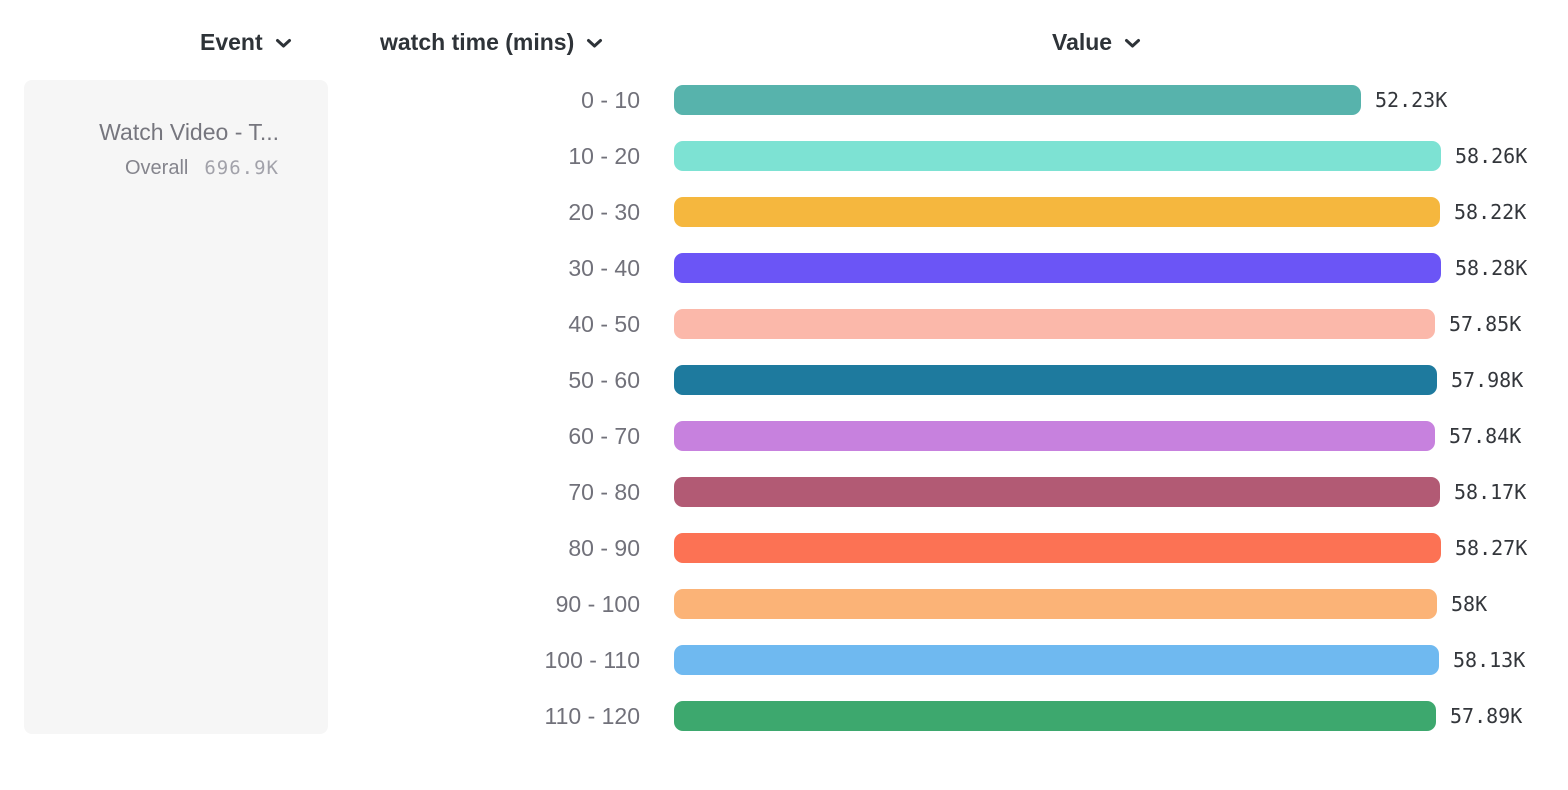 This screenshot has width=1568, height=790. I want to click on chart-row: 20 - 30 58.22K, so click(784, 212).